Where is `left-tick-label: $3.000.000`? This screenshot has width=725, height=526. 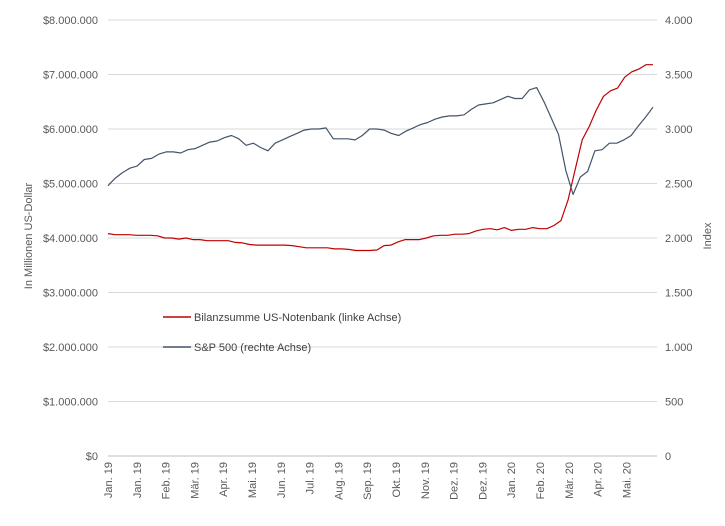
left-tick-label: $3.000.000 is located at coordinates (70, 294).